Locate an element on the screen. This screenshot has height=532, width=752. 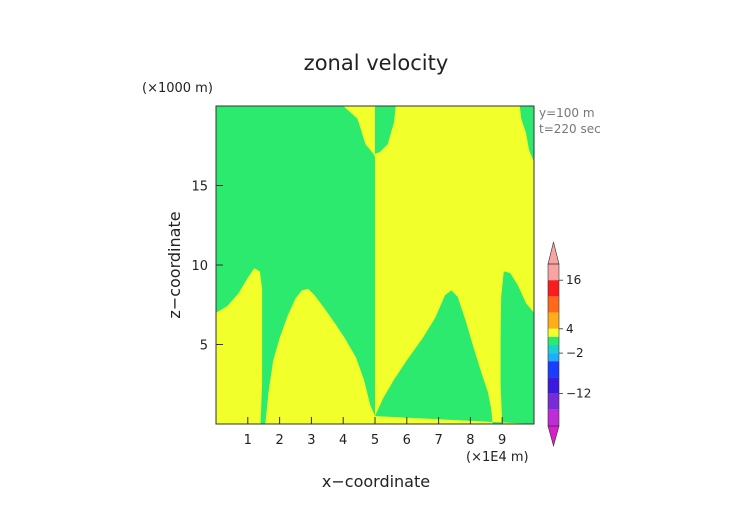
annotation-y: y=100 m is located at coordinates (567, 113).